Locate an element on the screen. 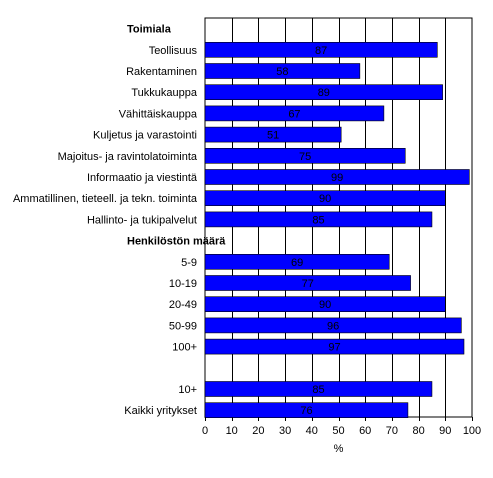  category-label-tukkukauppa: Tukkukauppa is located at coordinates (164, 93).